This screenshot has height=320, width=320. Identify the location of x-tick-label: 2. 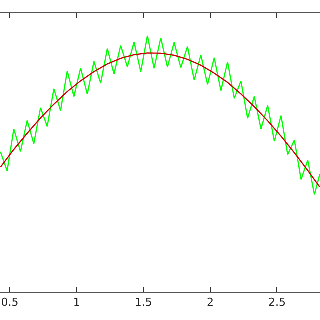
(210, 303).